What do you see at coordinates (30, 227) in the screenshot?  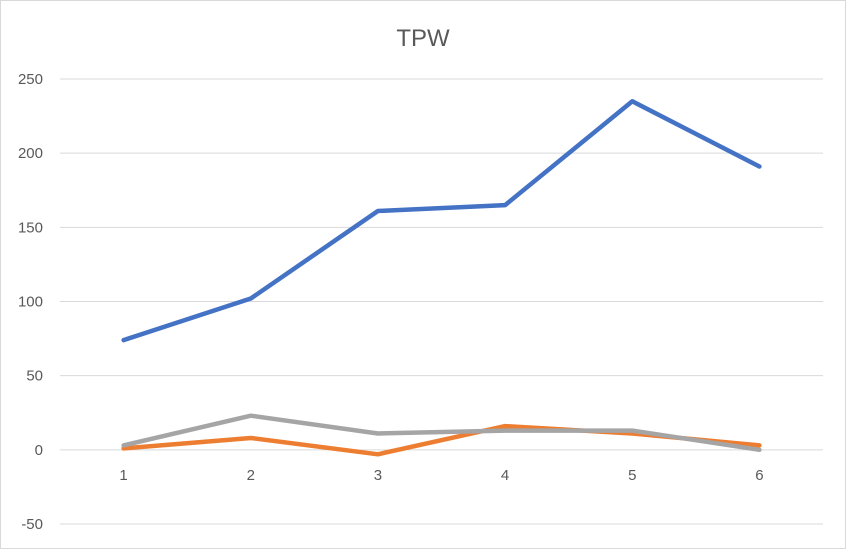 I see `y-tick-label: 150` at bounding box center [30, 227].